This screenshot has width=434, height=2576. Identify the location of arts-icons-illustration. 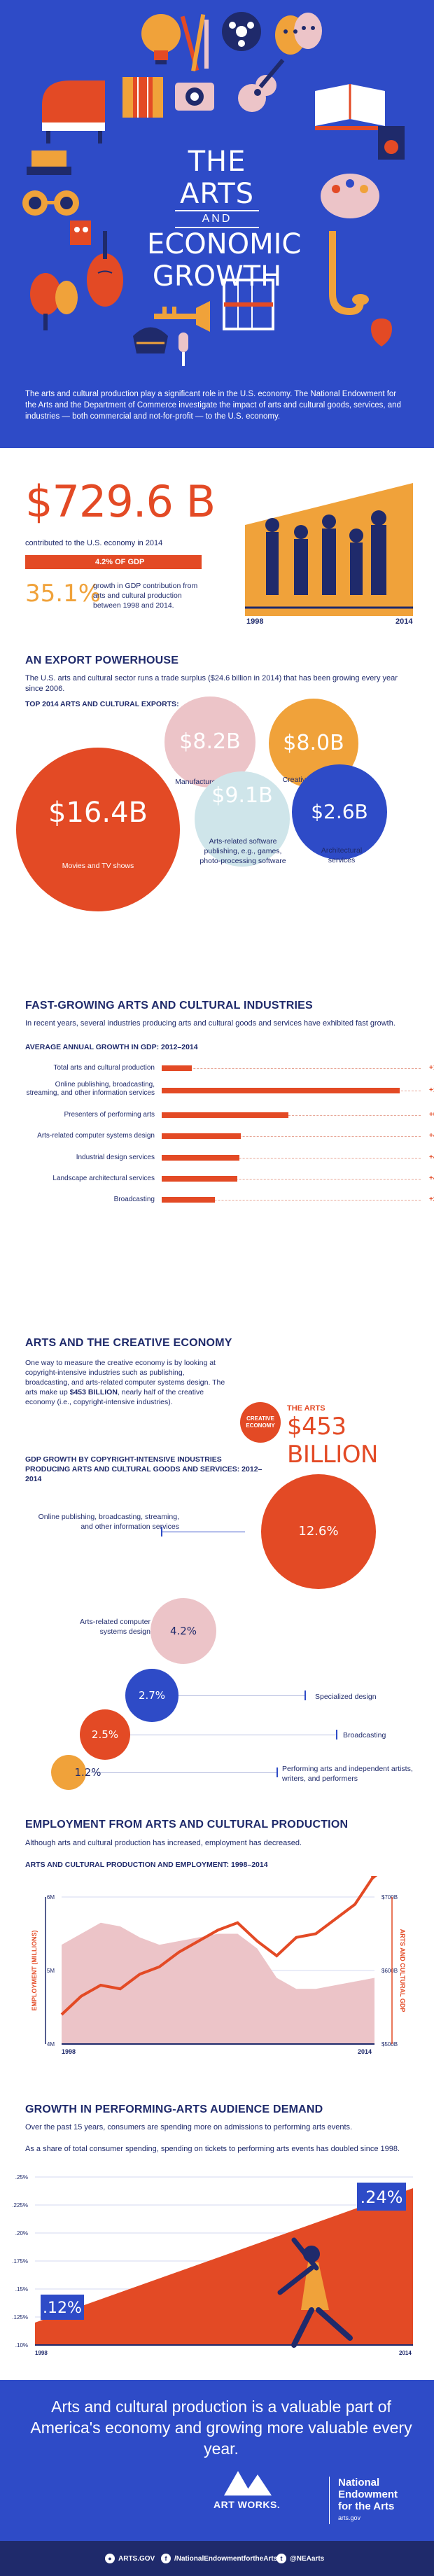
(213, 189).